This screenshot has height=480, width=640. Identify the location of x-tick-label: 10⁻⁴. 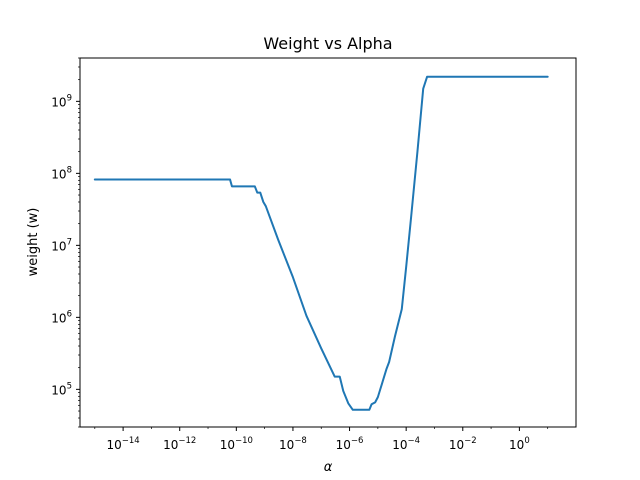
(406, 444).